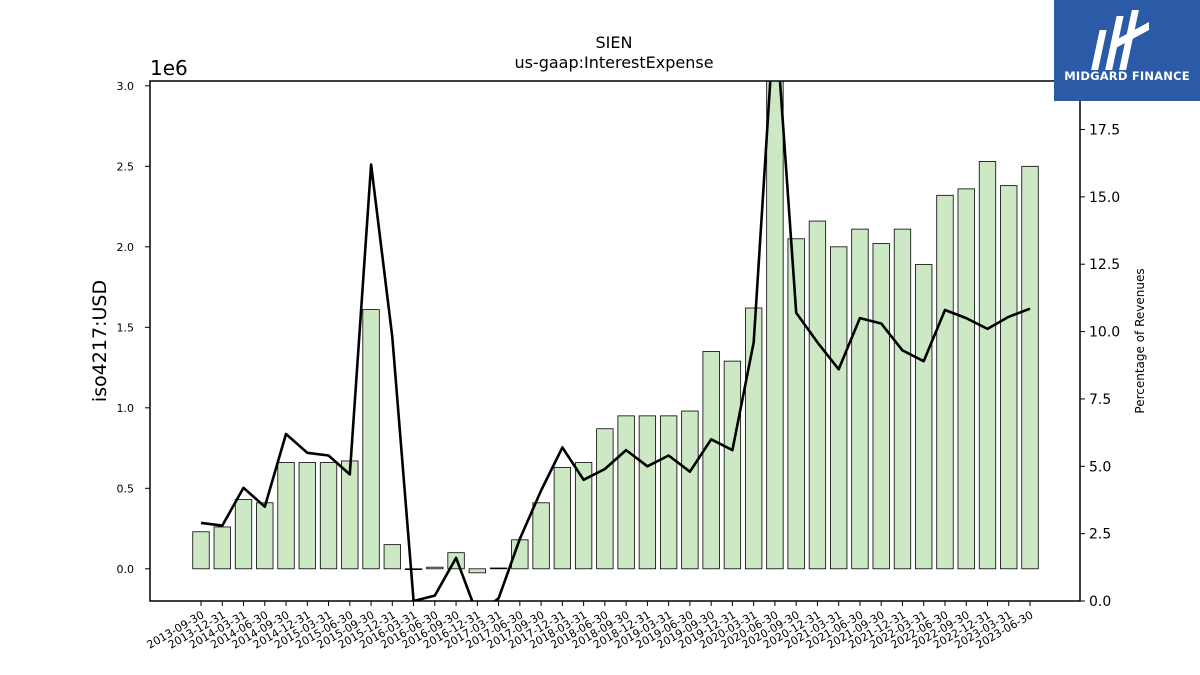 The width and height of the screenshot is (1200, 675). Describe the element at coordinates (1140, 340) in the screenshot. I see `y2-axis-label: Percentage of Revenues` at that location.